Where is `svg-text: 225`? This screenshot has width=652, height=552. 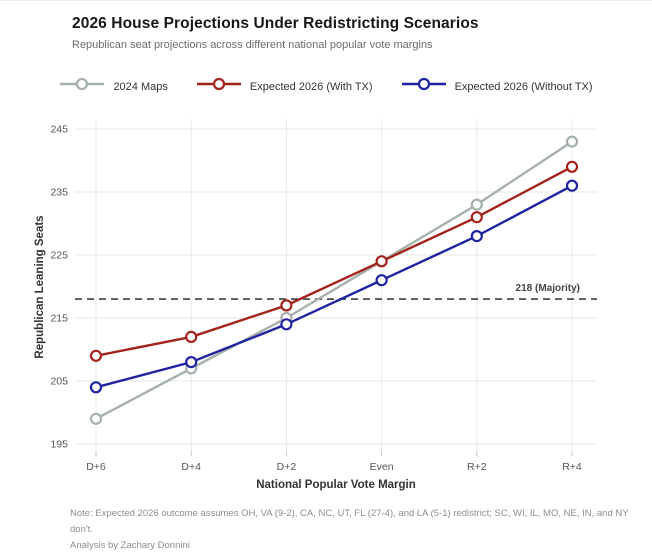
svg-text: 225 is located at coordinates (59, 256).